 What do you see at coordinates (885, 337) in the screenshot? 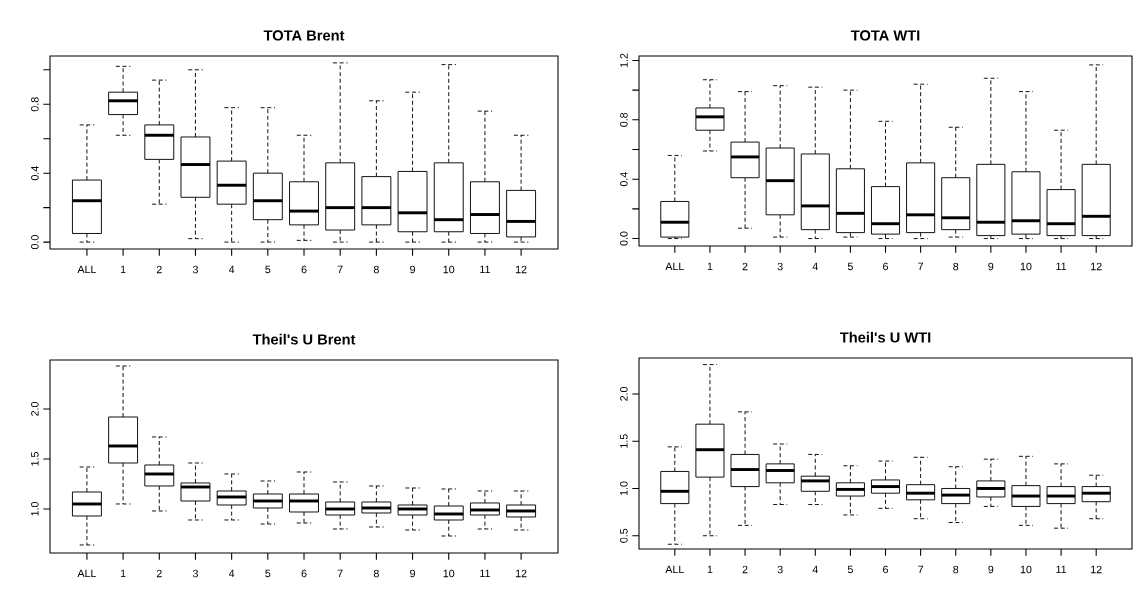
I see `chart-title: Theil's U WTI` at bounding box center [885, 337].